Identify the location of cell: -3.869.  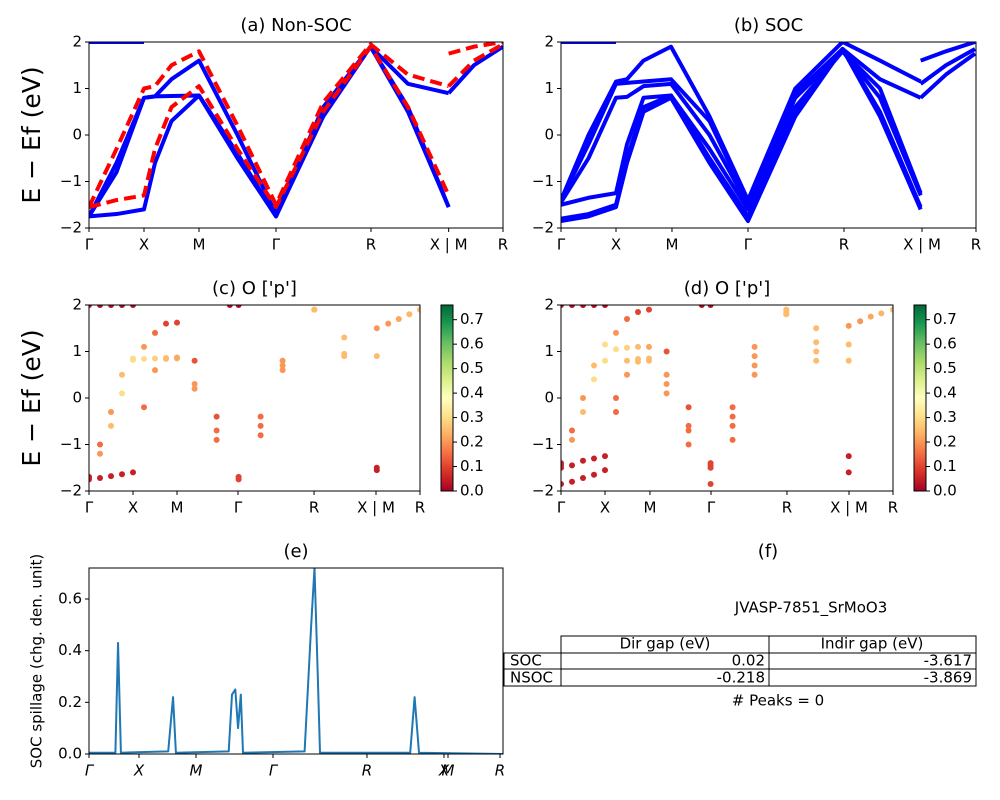
(948, 678).